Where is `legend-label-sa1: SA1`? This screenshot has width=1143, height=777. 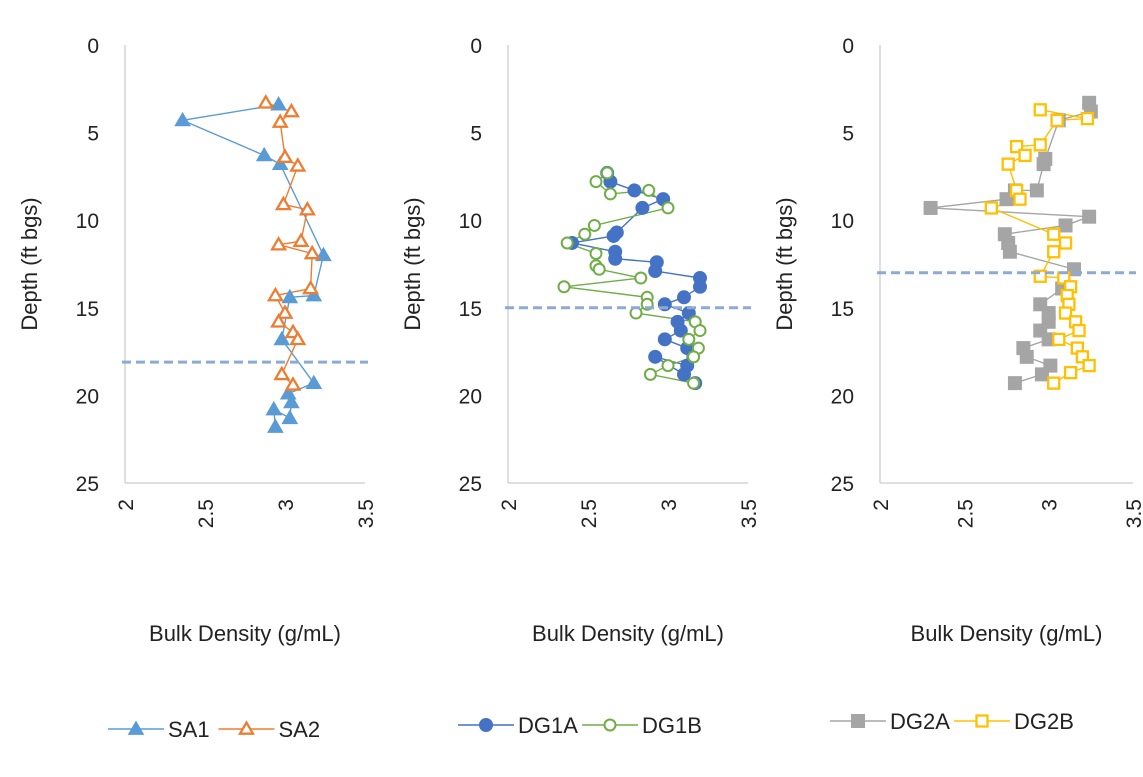 legend-label-sa1: SA1 is located at coordinates (189, 729).